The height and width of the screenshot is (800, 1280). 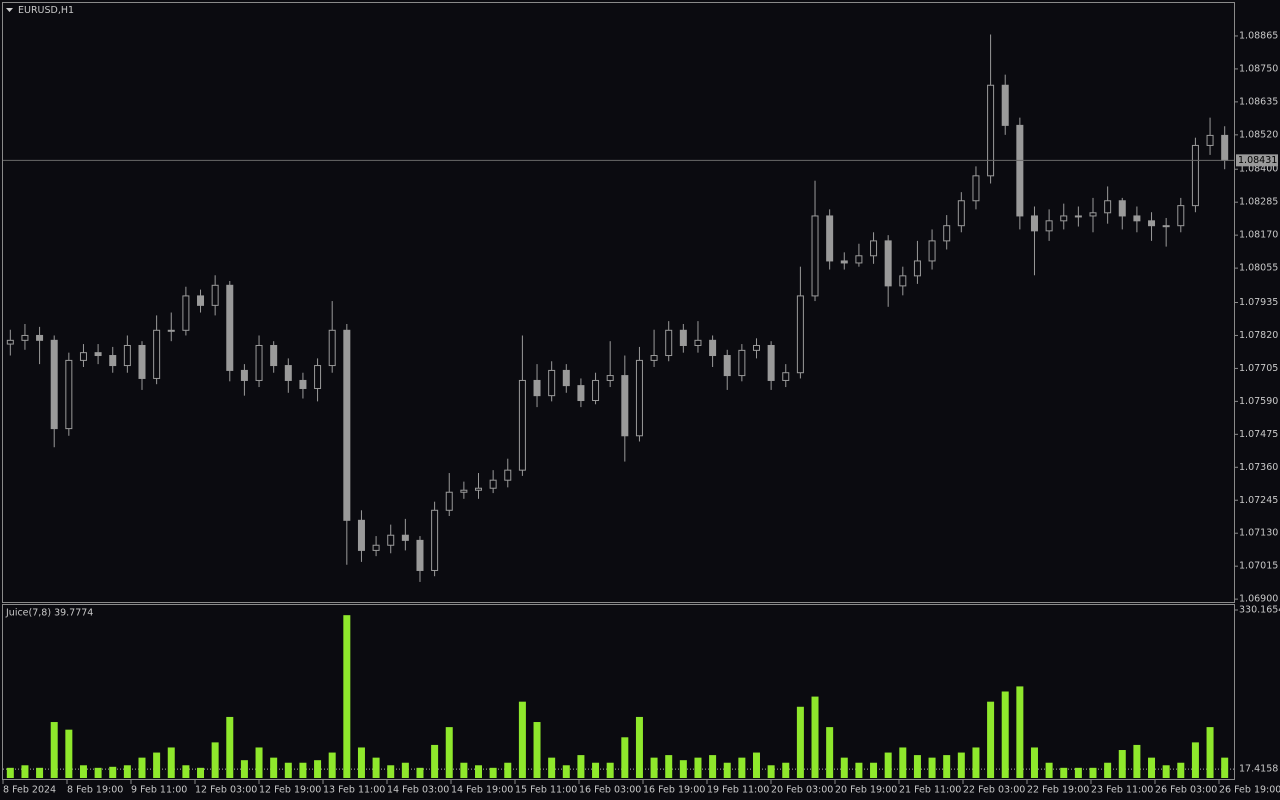 I want to click on current-price-box, so click(x=1257, y=160).